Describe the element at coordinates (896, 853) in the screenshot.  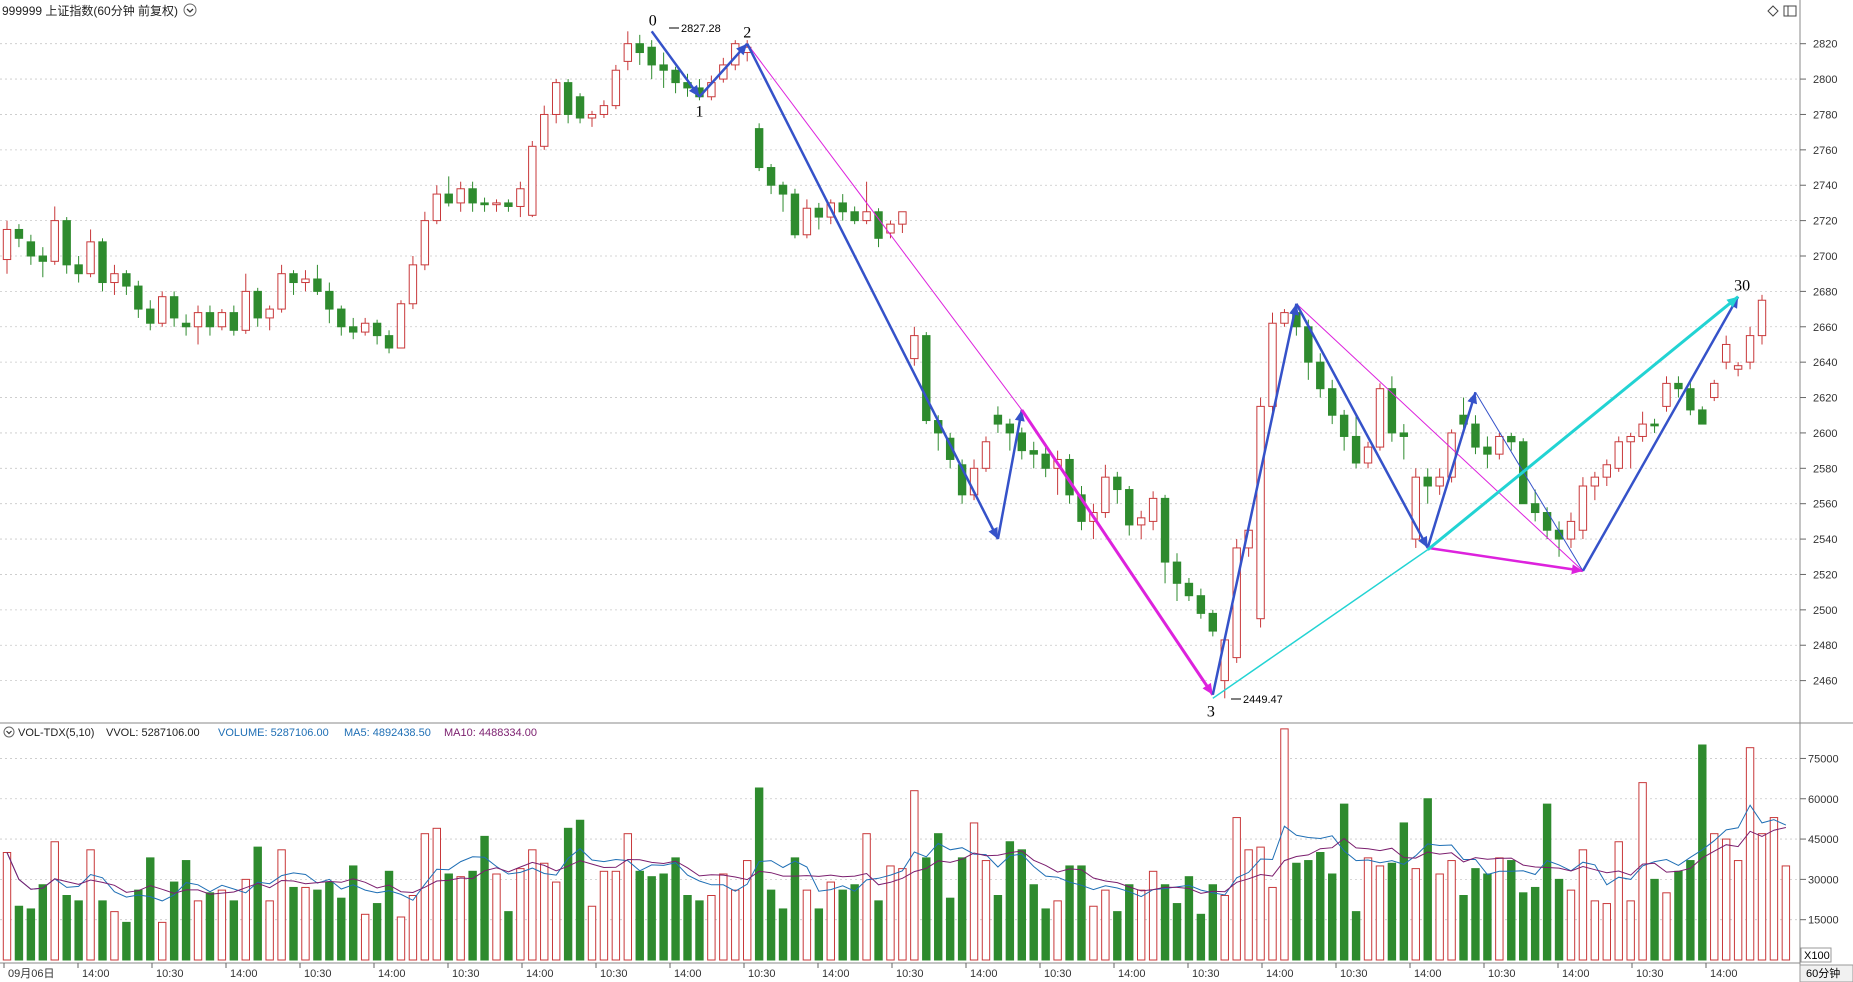
I see `ma5-line` at that location.